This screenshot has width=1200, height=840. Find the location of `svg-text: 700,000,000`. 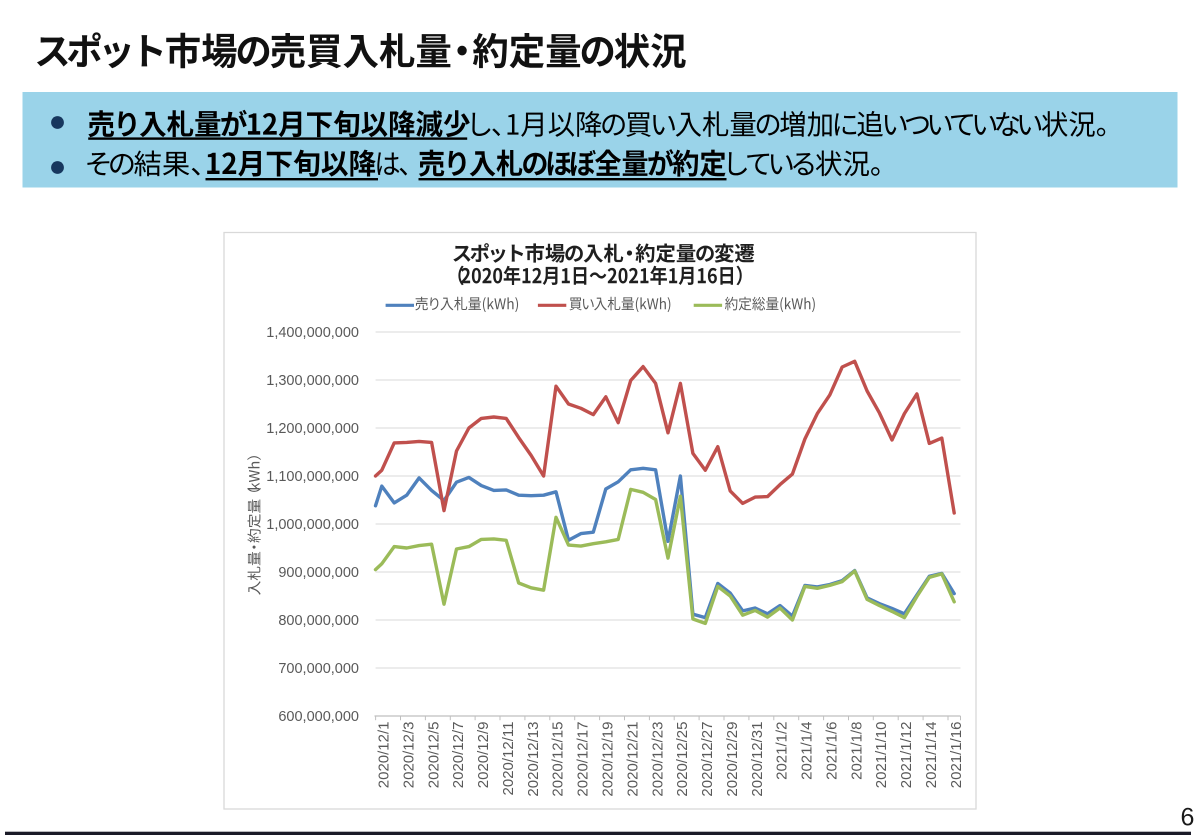

svg-text: 700,000,000 is located at coordinates (318, 669).